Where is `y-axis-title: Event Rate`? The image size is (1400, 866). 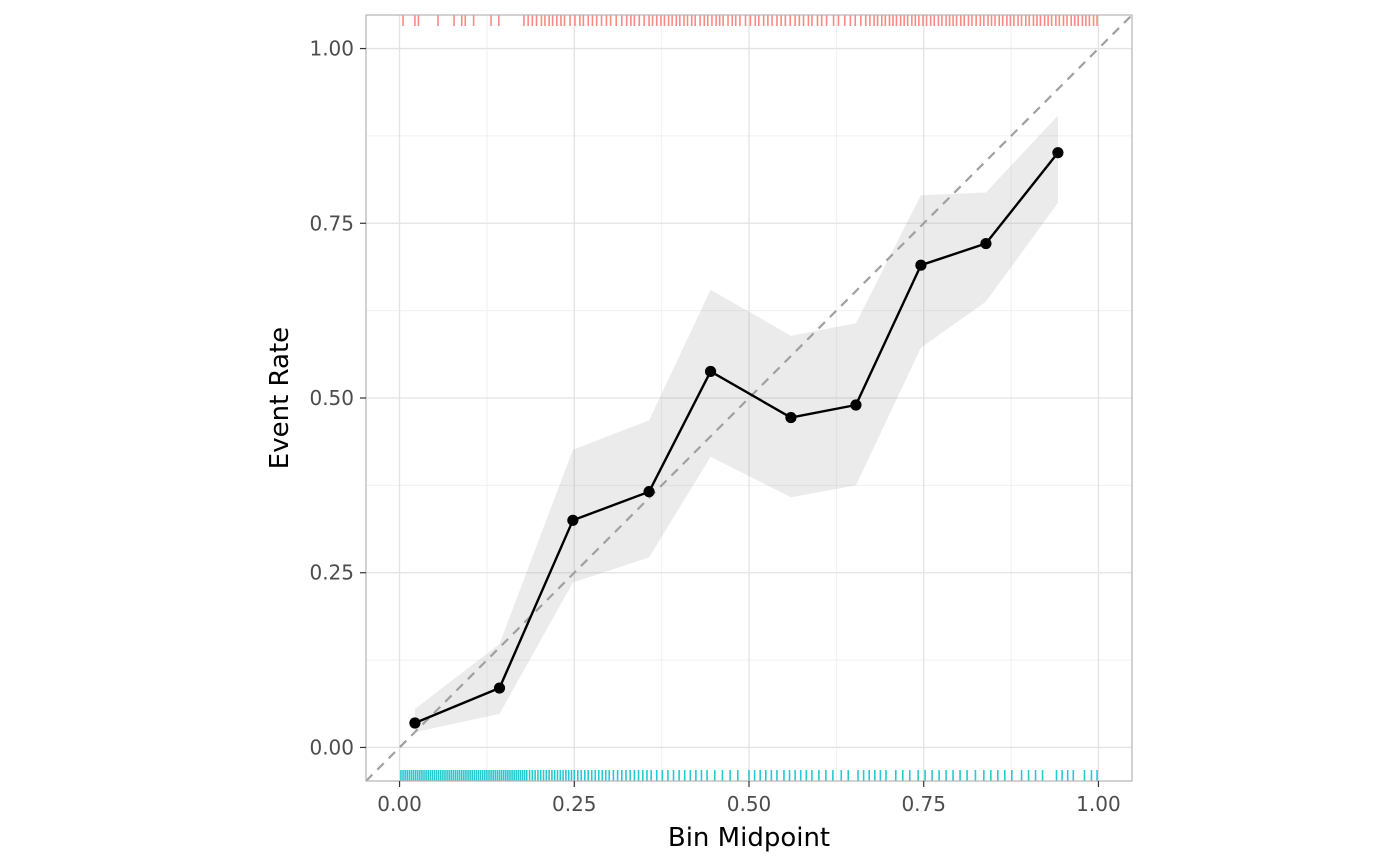 y-axis-title: Event Rate is located at coordinates (280, 398).